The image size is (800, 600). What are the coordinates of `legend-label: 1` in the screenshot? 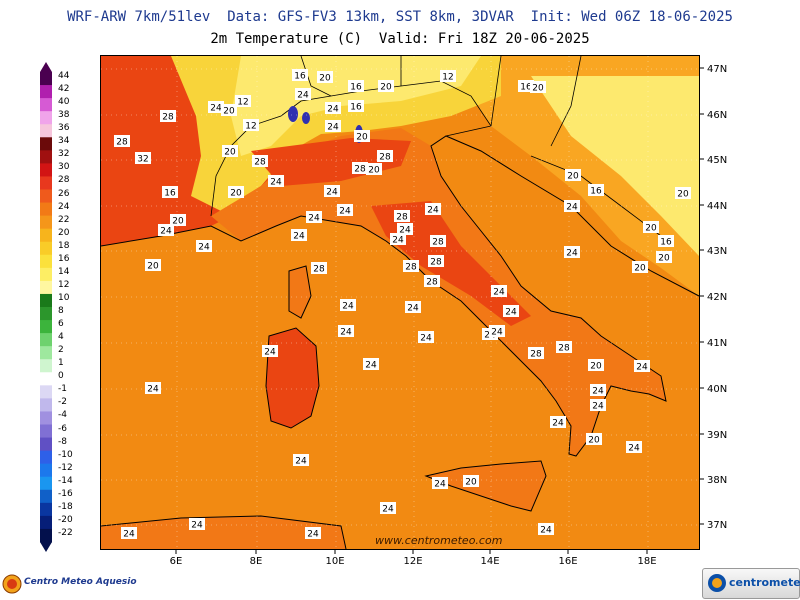 It's located at (61, 363).